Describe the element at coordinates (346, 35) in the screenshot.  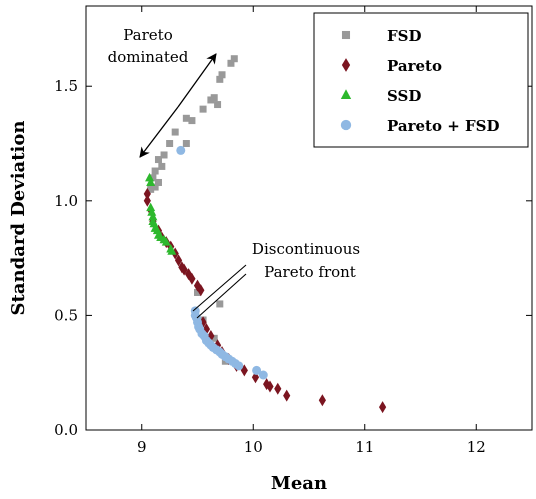
I see `legend-marker-fsd` at that location.